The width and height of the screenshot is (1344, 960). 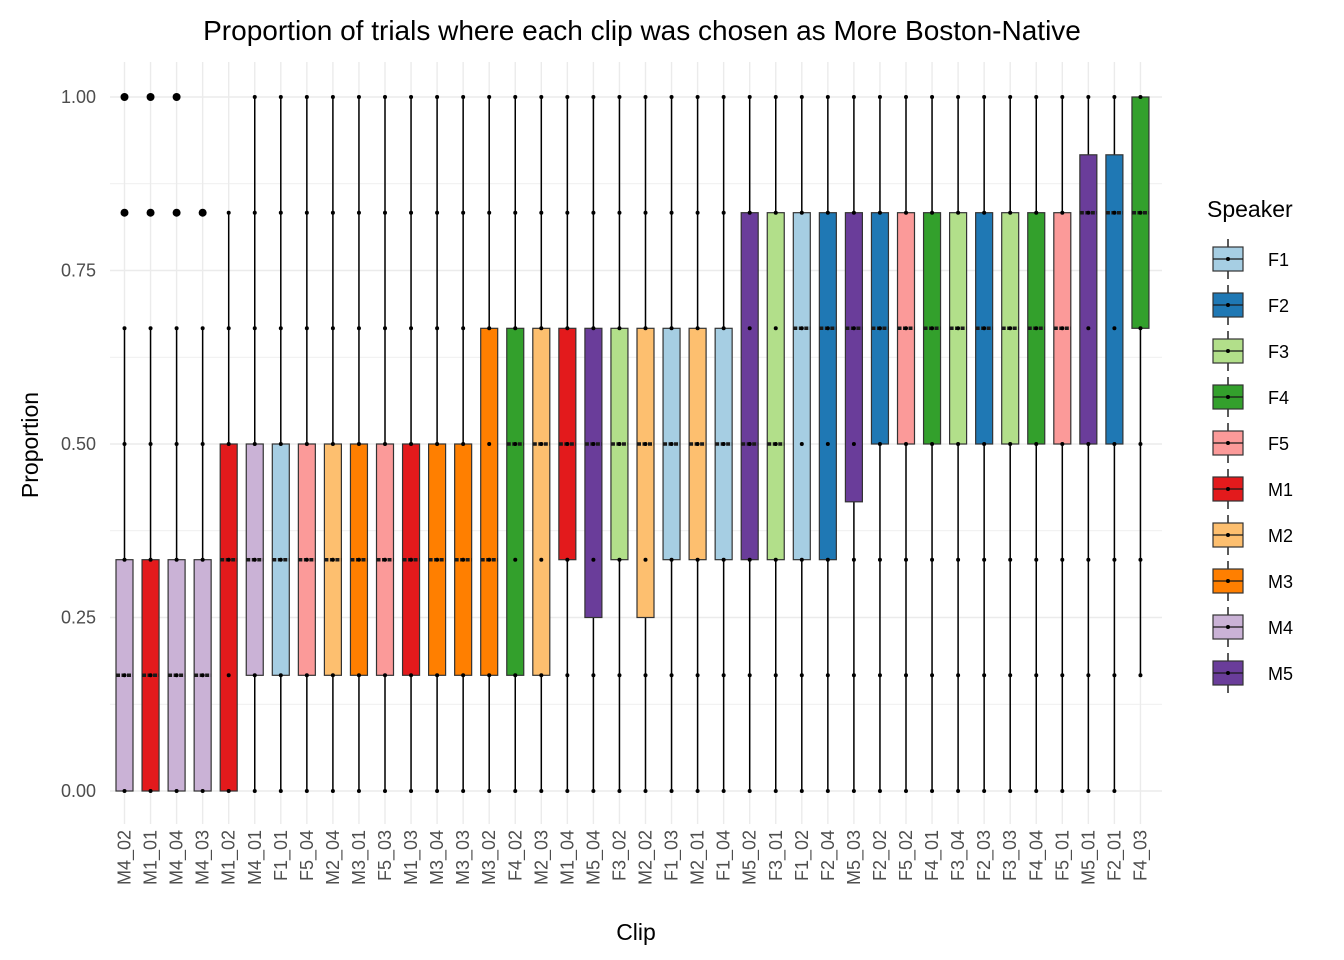 What do you see at coordinates (78, 791) in the screenshot?
I see `y-tick-label: 0.00` at bounding box center [78, 791].